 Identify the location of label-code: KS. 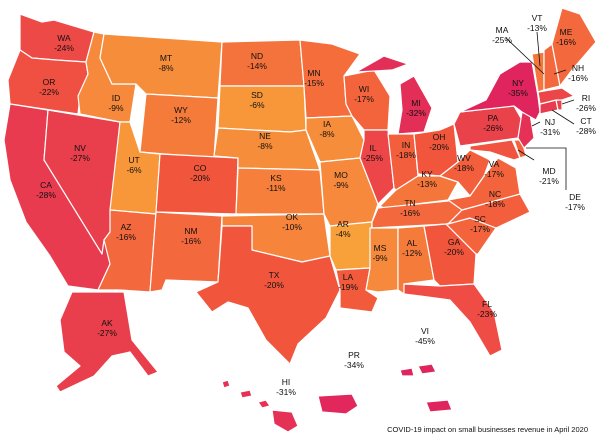
(276, 178).